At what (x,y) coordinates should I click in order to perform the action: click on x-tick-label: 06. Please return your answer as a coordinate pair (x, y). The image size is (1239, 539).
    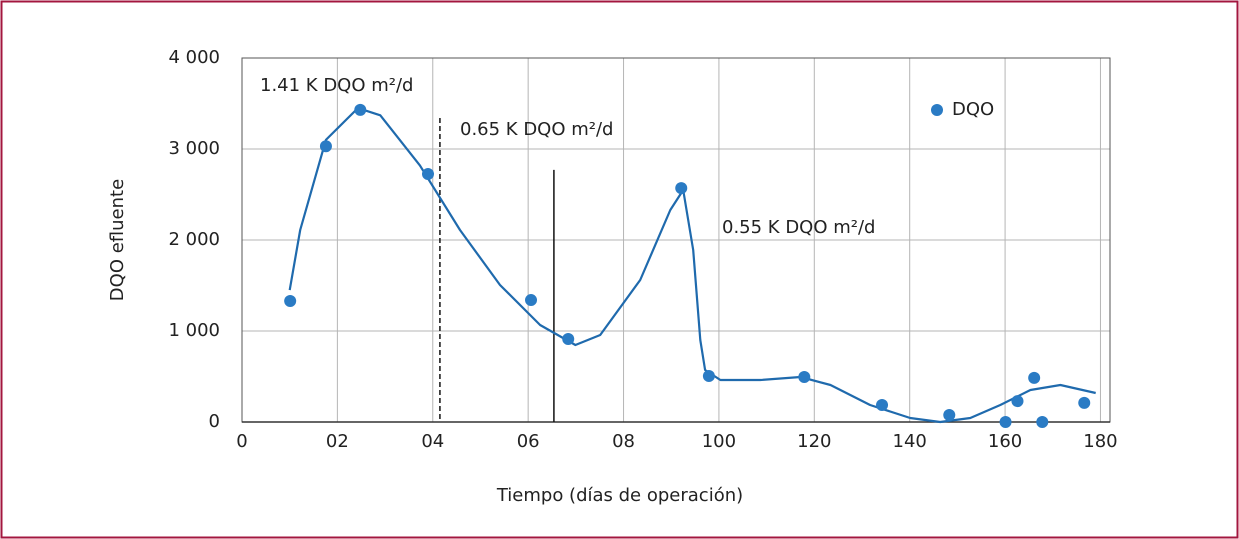
    Looking at the image, I should click on (528, 441).